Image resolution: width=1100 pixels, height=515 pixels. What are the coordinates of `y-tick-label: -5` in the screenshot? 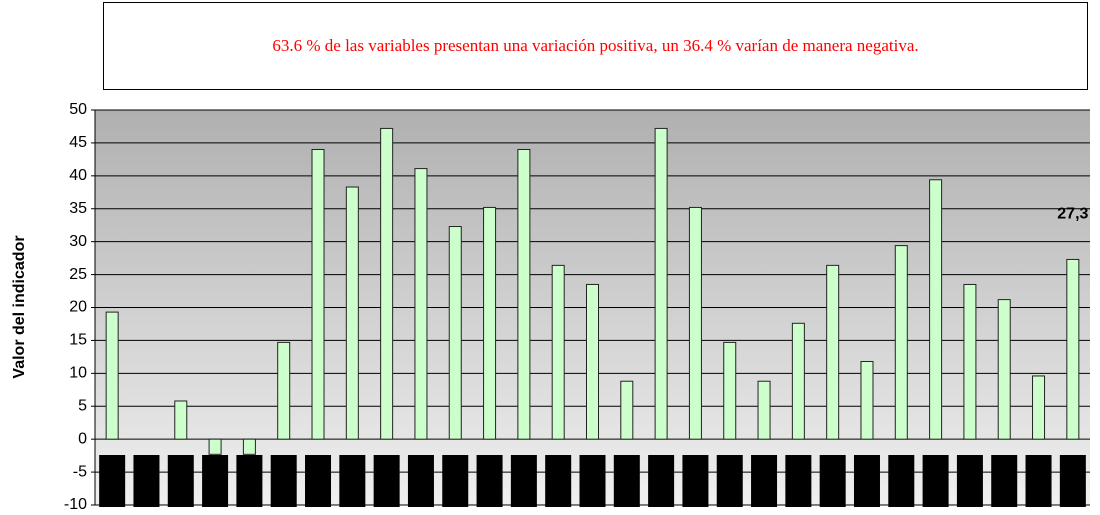 It's located at (80, 471).